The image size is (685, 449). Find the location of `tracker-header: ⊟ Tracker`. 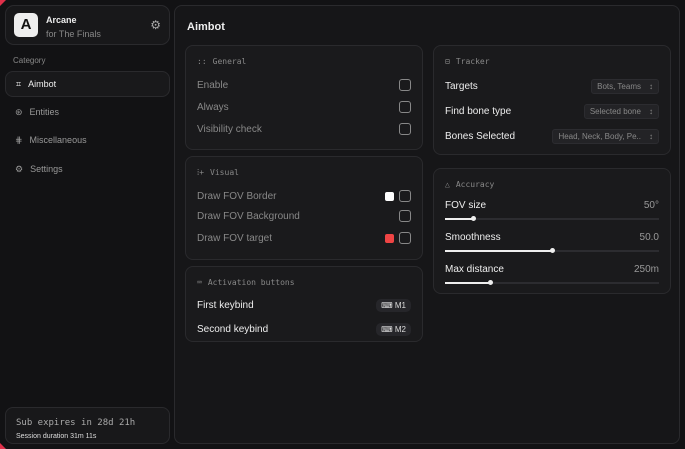

tracker-header: ⊟ Tracker is located at coordinates (467, 61).